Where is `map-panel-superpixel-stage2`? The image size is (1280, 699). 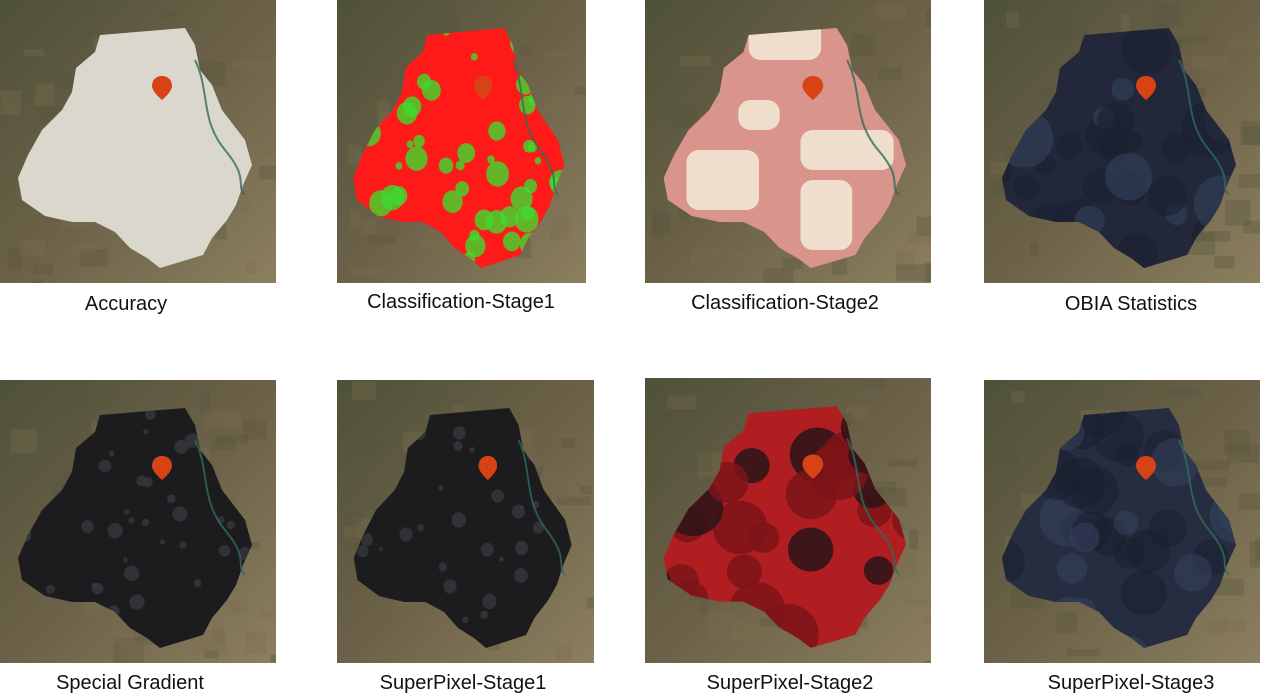 map-panel-superpixel-stage2 is located at coordinates (788, 520).